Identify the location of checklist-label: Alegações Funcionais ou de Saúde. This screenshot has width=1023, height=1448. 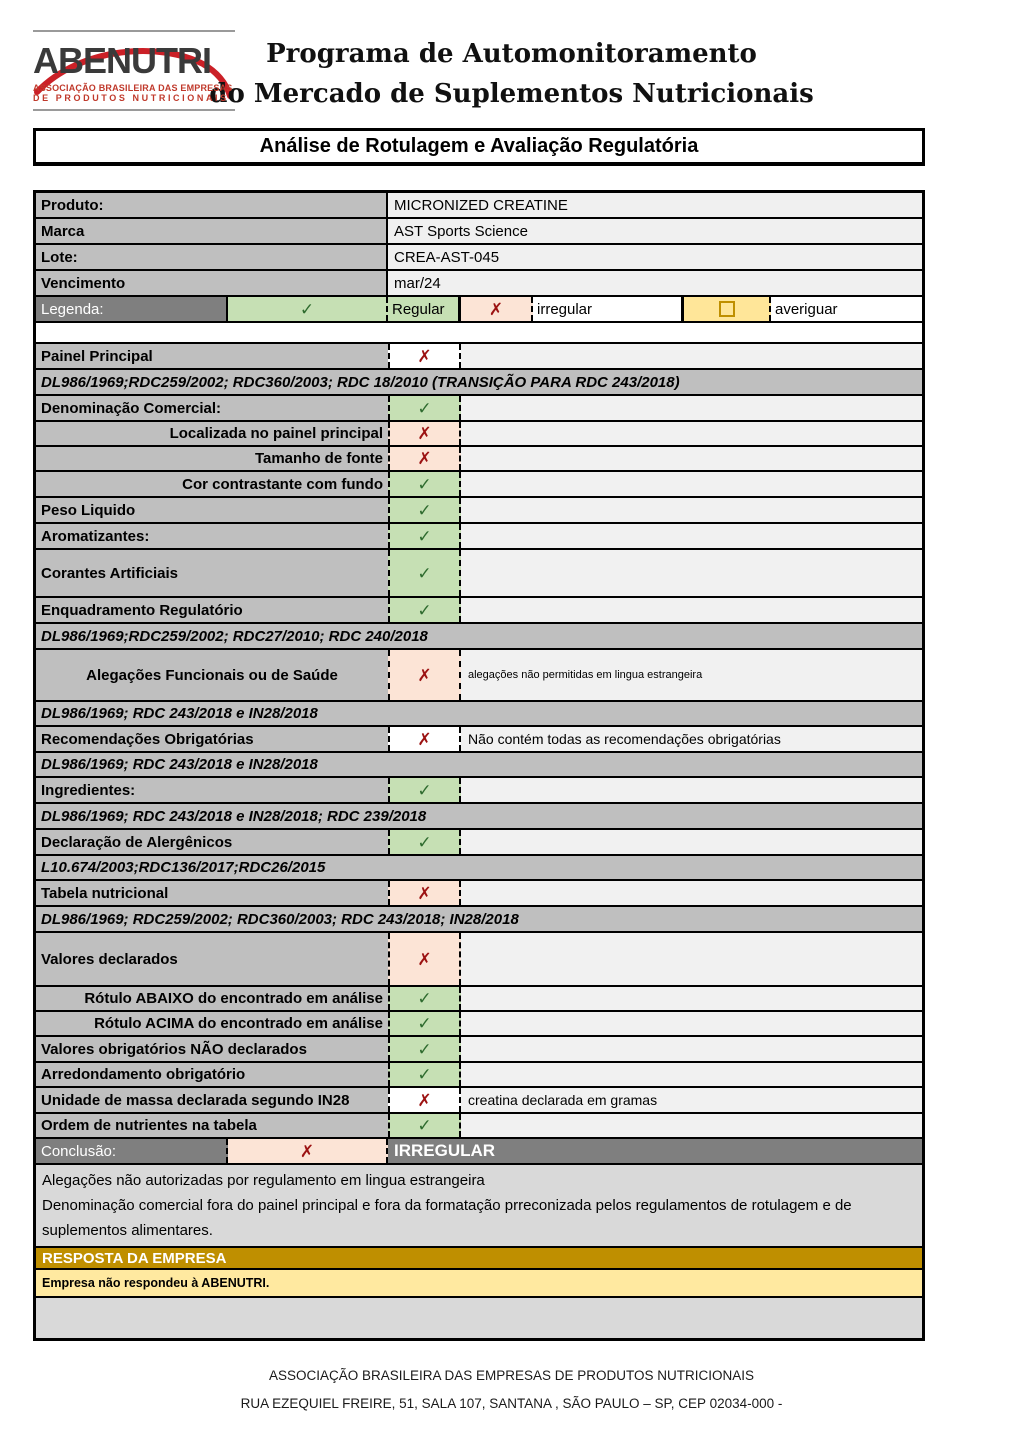
(212, 675).